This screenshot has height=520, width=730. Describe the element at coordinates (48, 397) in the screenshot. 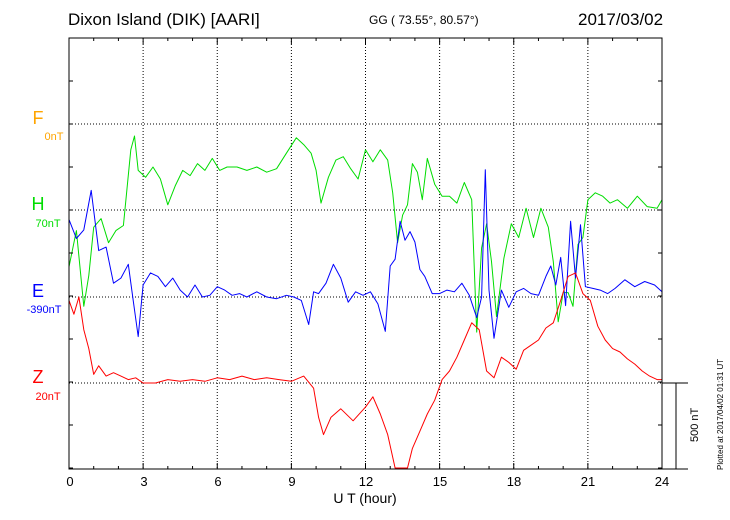

I see `component-baseline-Z: 20nT` at that location.